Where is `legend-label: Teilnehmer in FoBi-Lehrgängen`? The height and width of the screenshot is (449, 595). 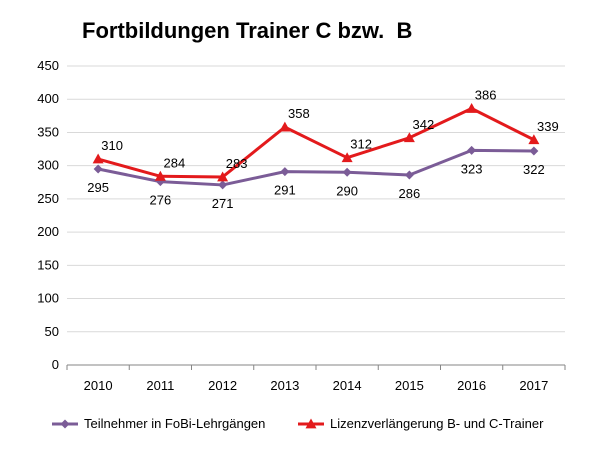 legend-label: Teilnehmer in FoBi-Lehrgängen is located at coordinates (174, 423).